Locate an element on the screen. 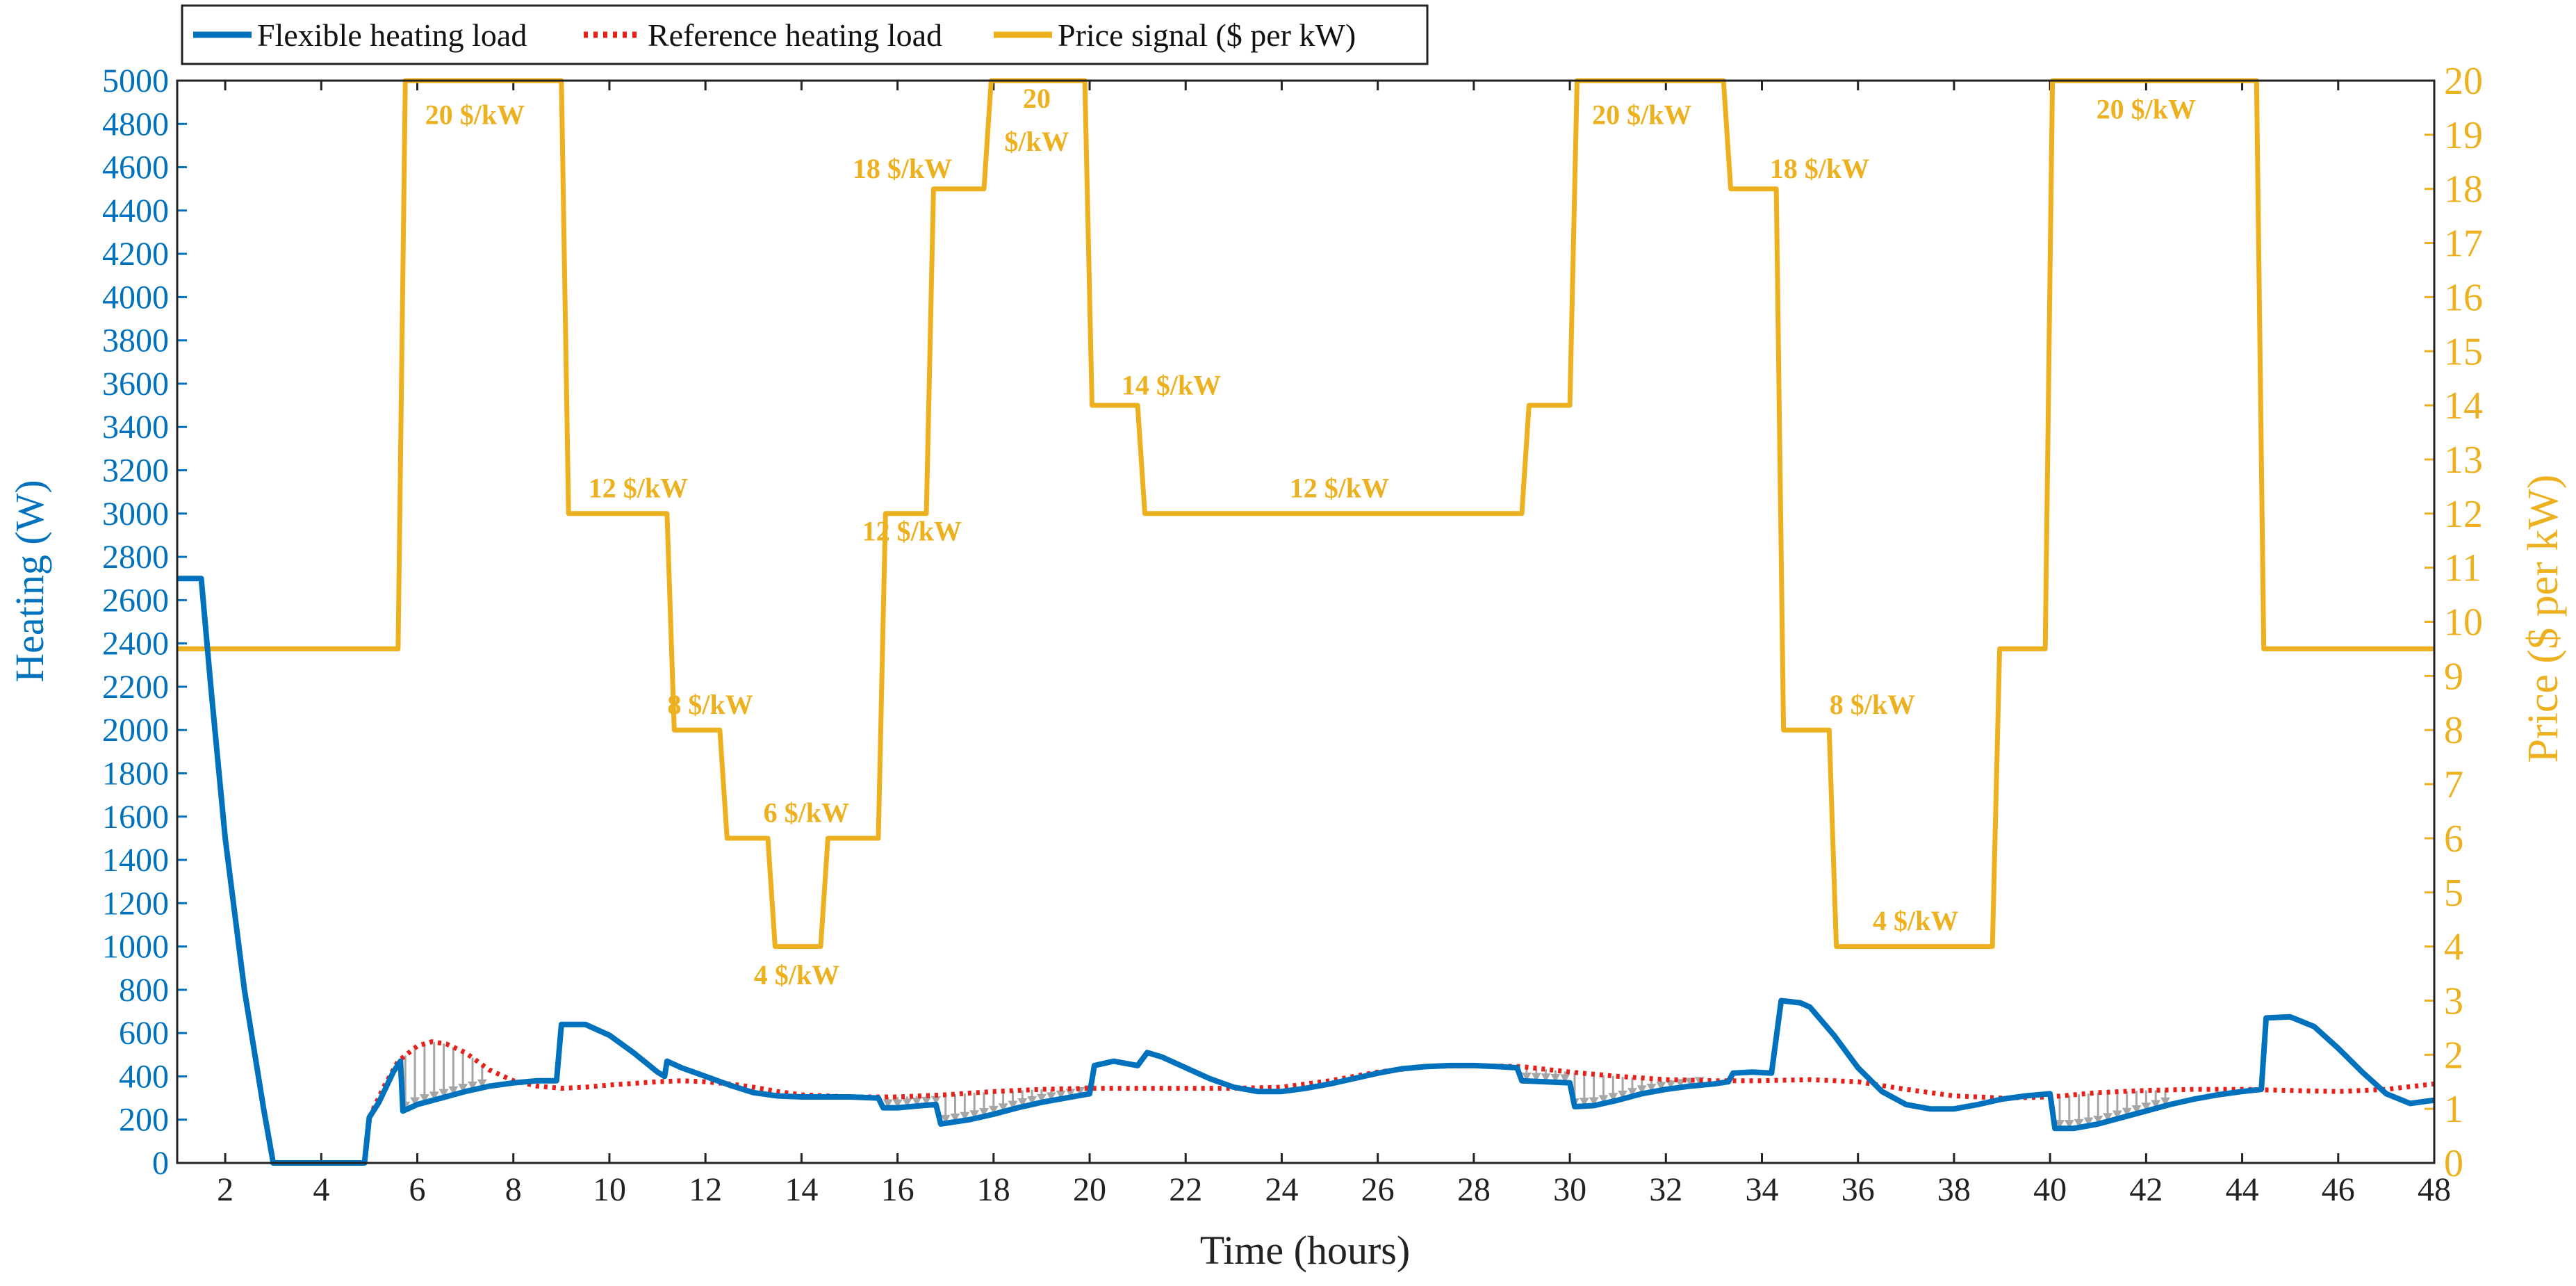  price-annotation: 20 is located at coordinates (1037, 99).